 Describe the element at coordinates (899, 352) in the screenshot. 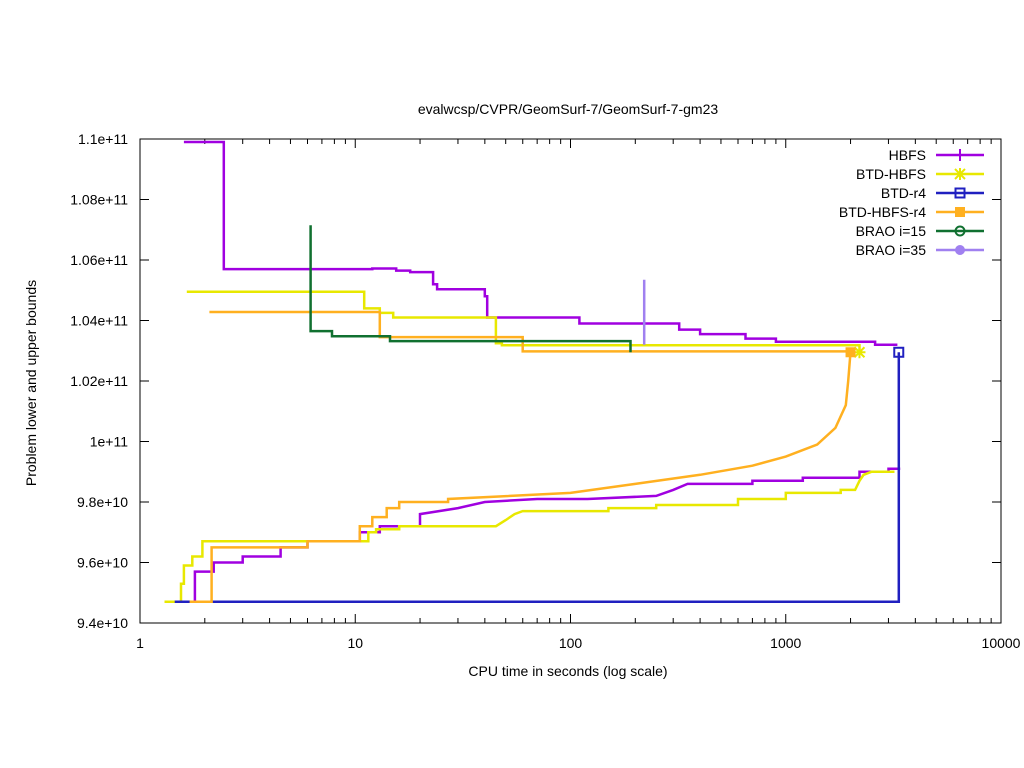

I see `data-point-btd-r4` at that location.